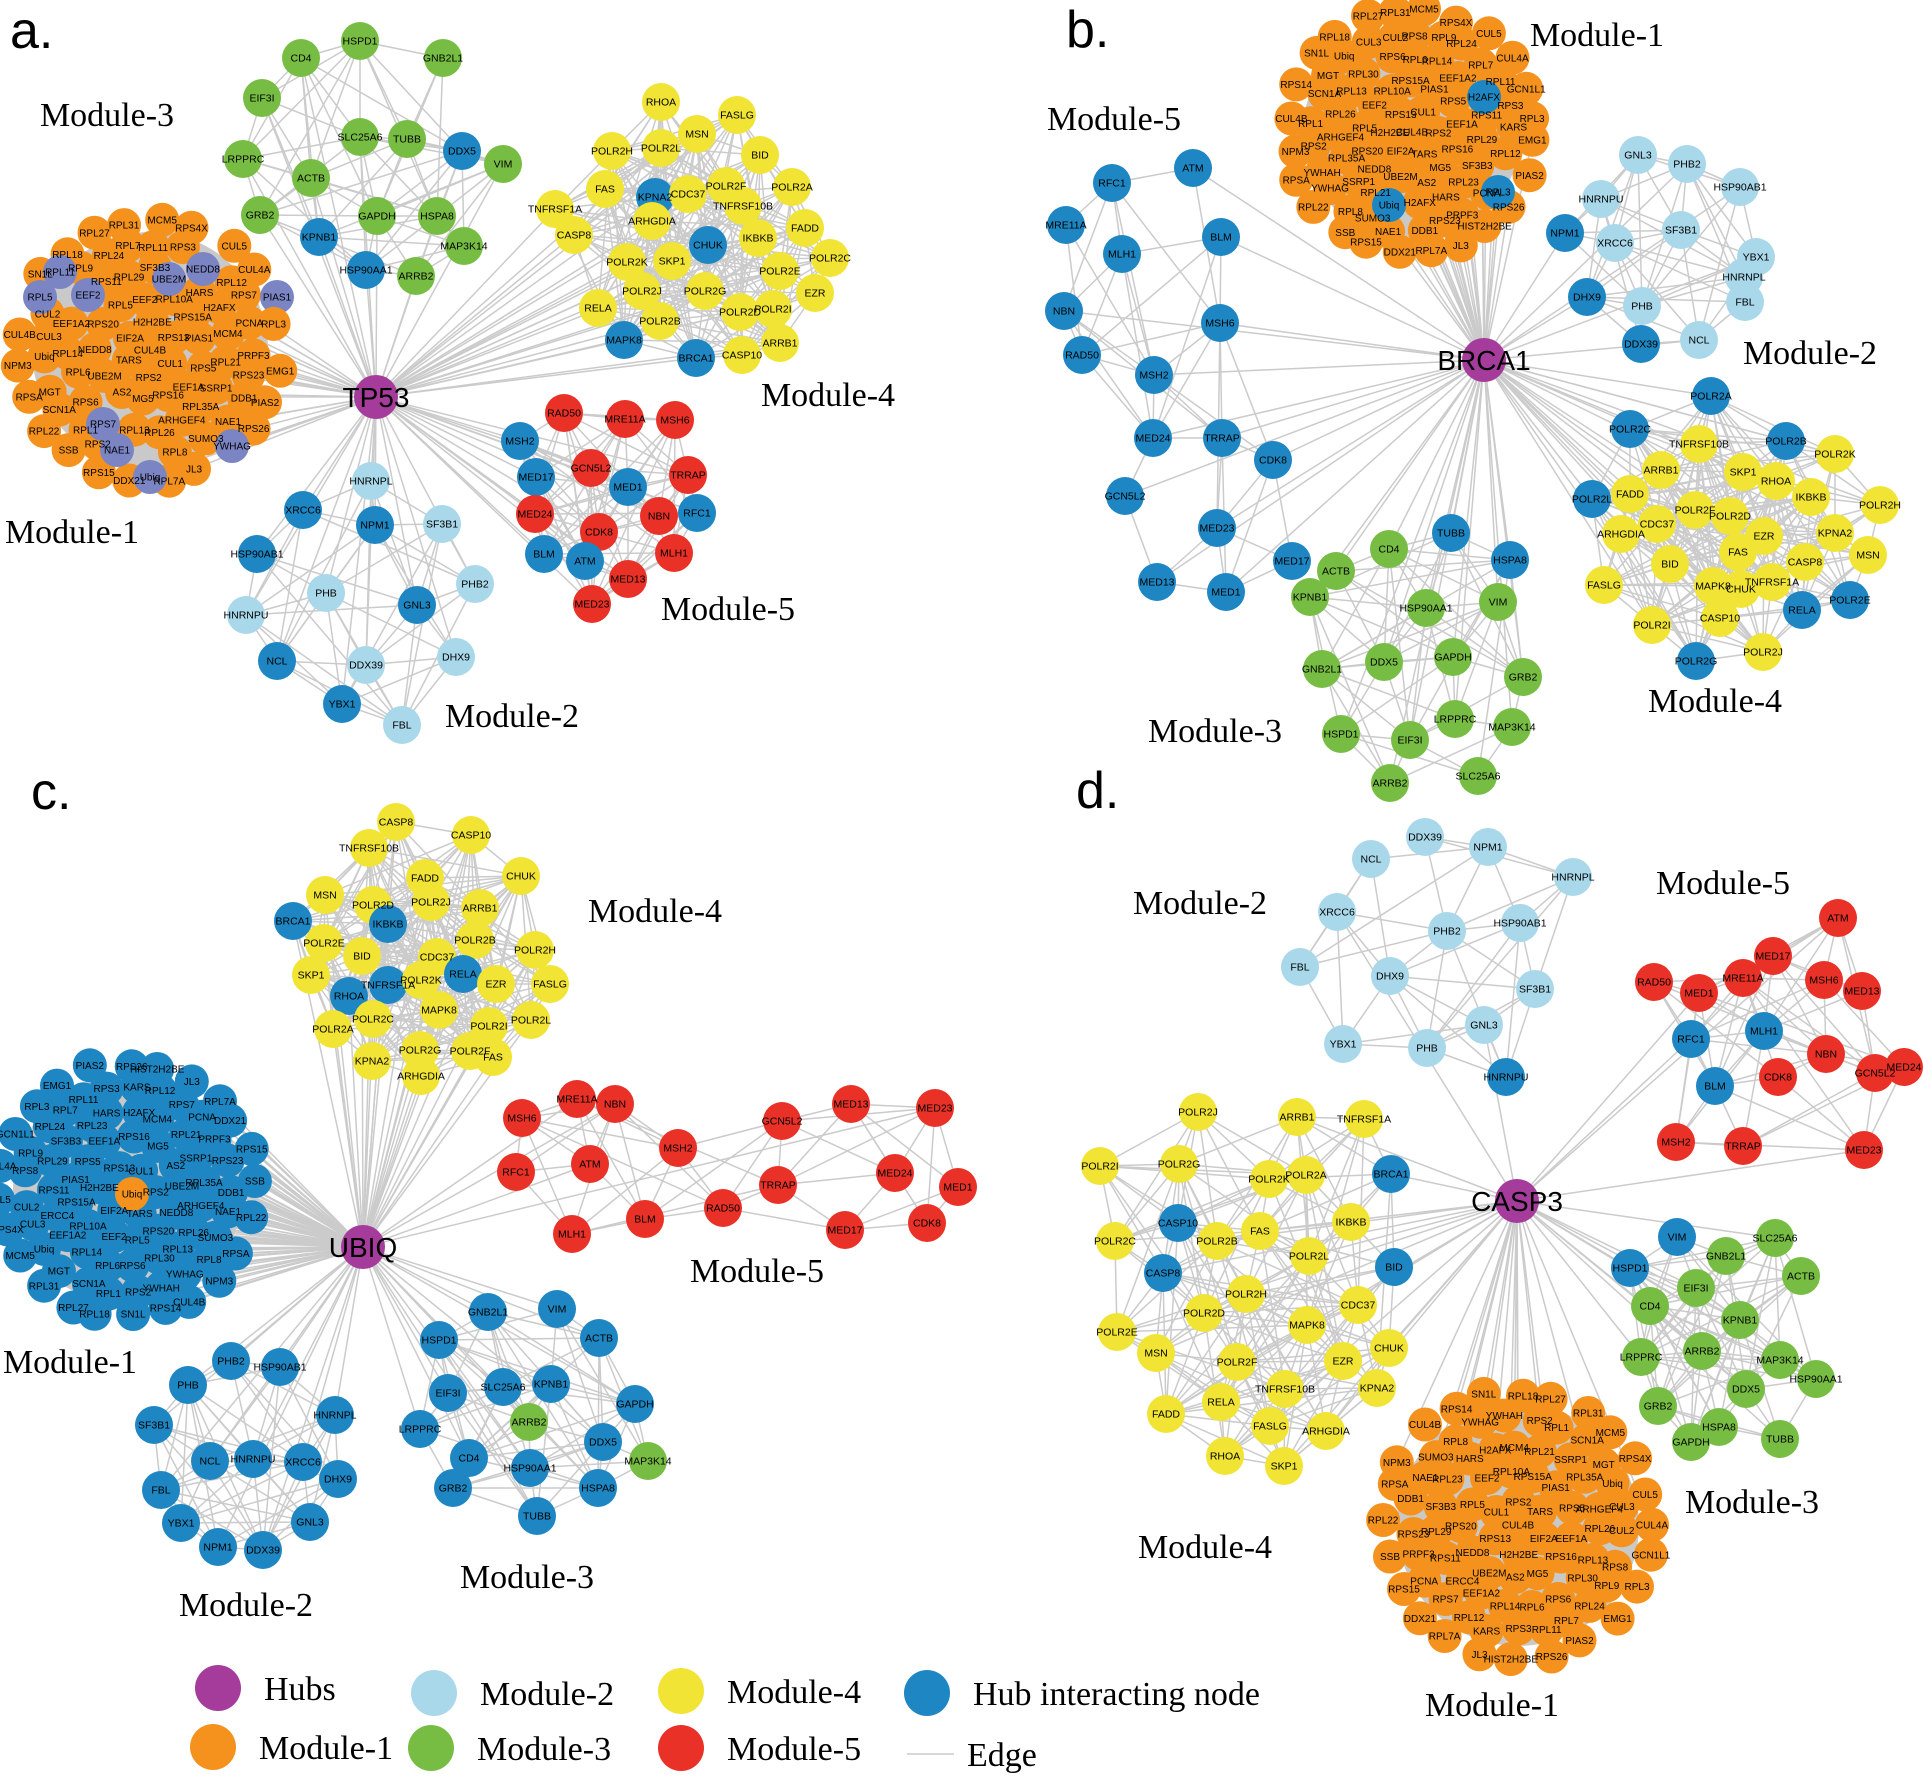 This screenshot has width=1923, height=1780. I want to click on svg-text: POLR2G, so click(1179, 1165).